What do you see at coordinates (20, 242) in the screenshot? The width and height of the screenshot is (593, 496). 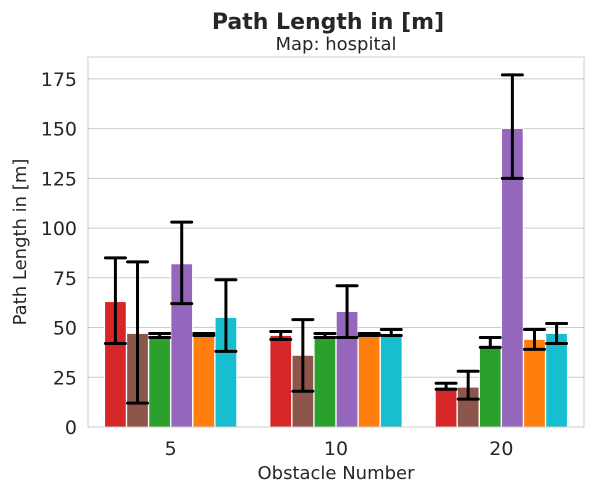 I see `y-axis-label: Path Length in [m]` at bounding box center [20, 242].